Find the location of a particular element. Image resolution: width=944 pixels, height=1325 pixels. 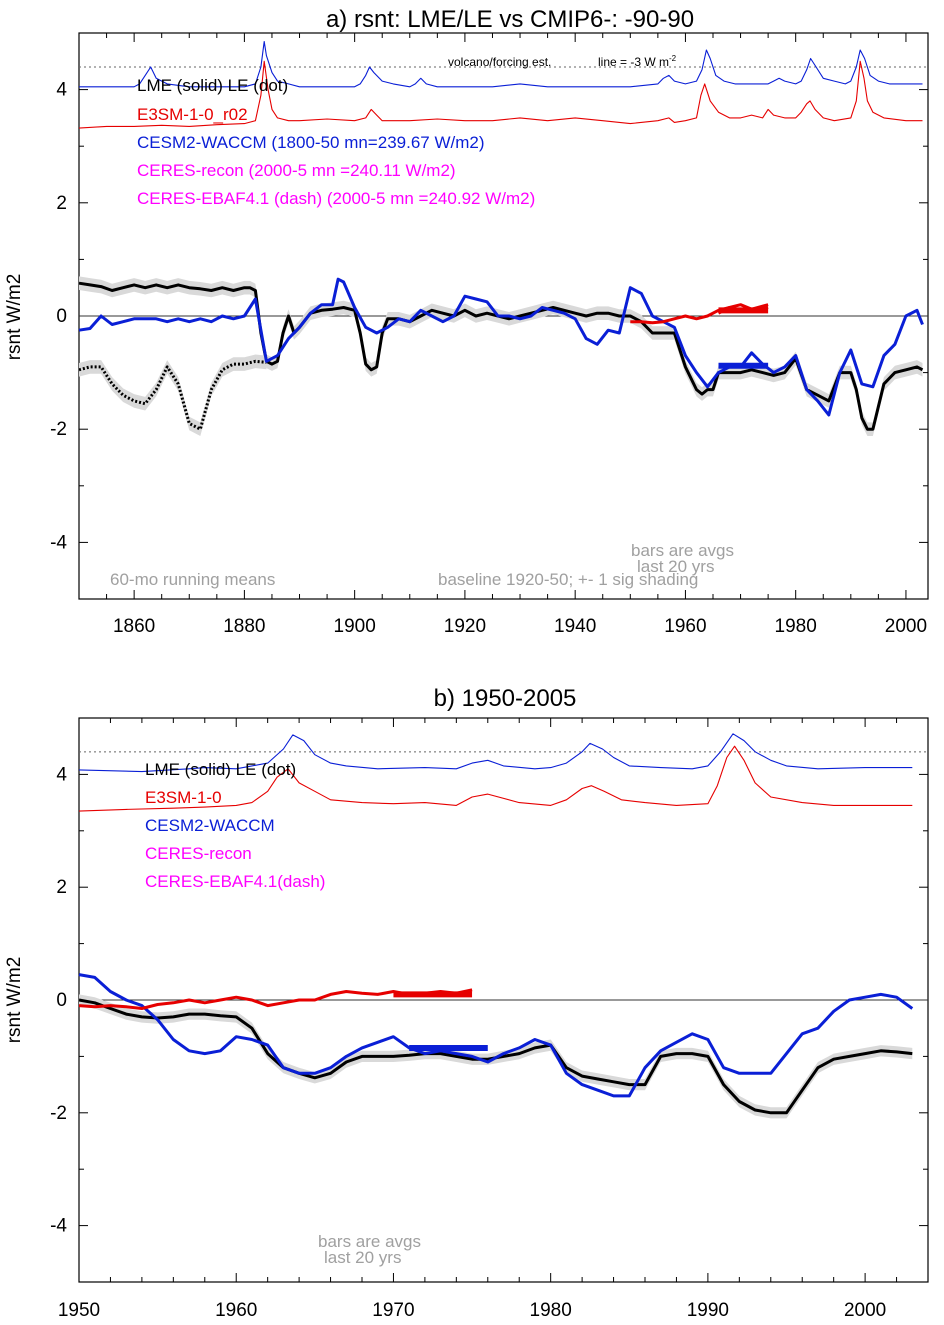

x-tick-label: 1860 is located at coordinates (134, 626).